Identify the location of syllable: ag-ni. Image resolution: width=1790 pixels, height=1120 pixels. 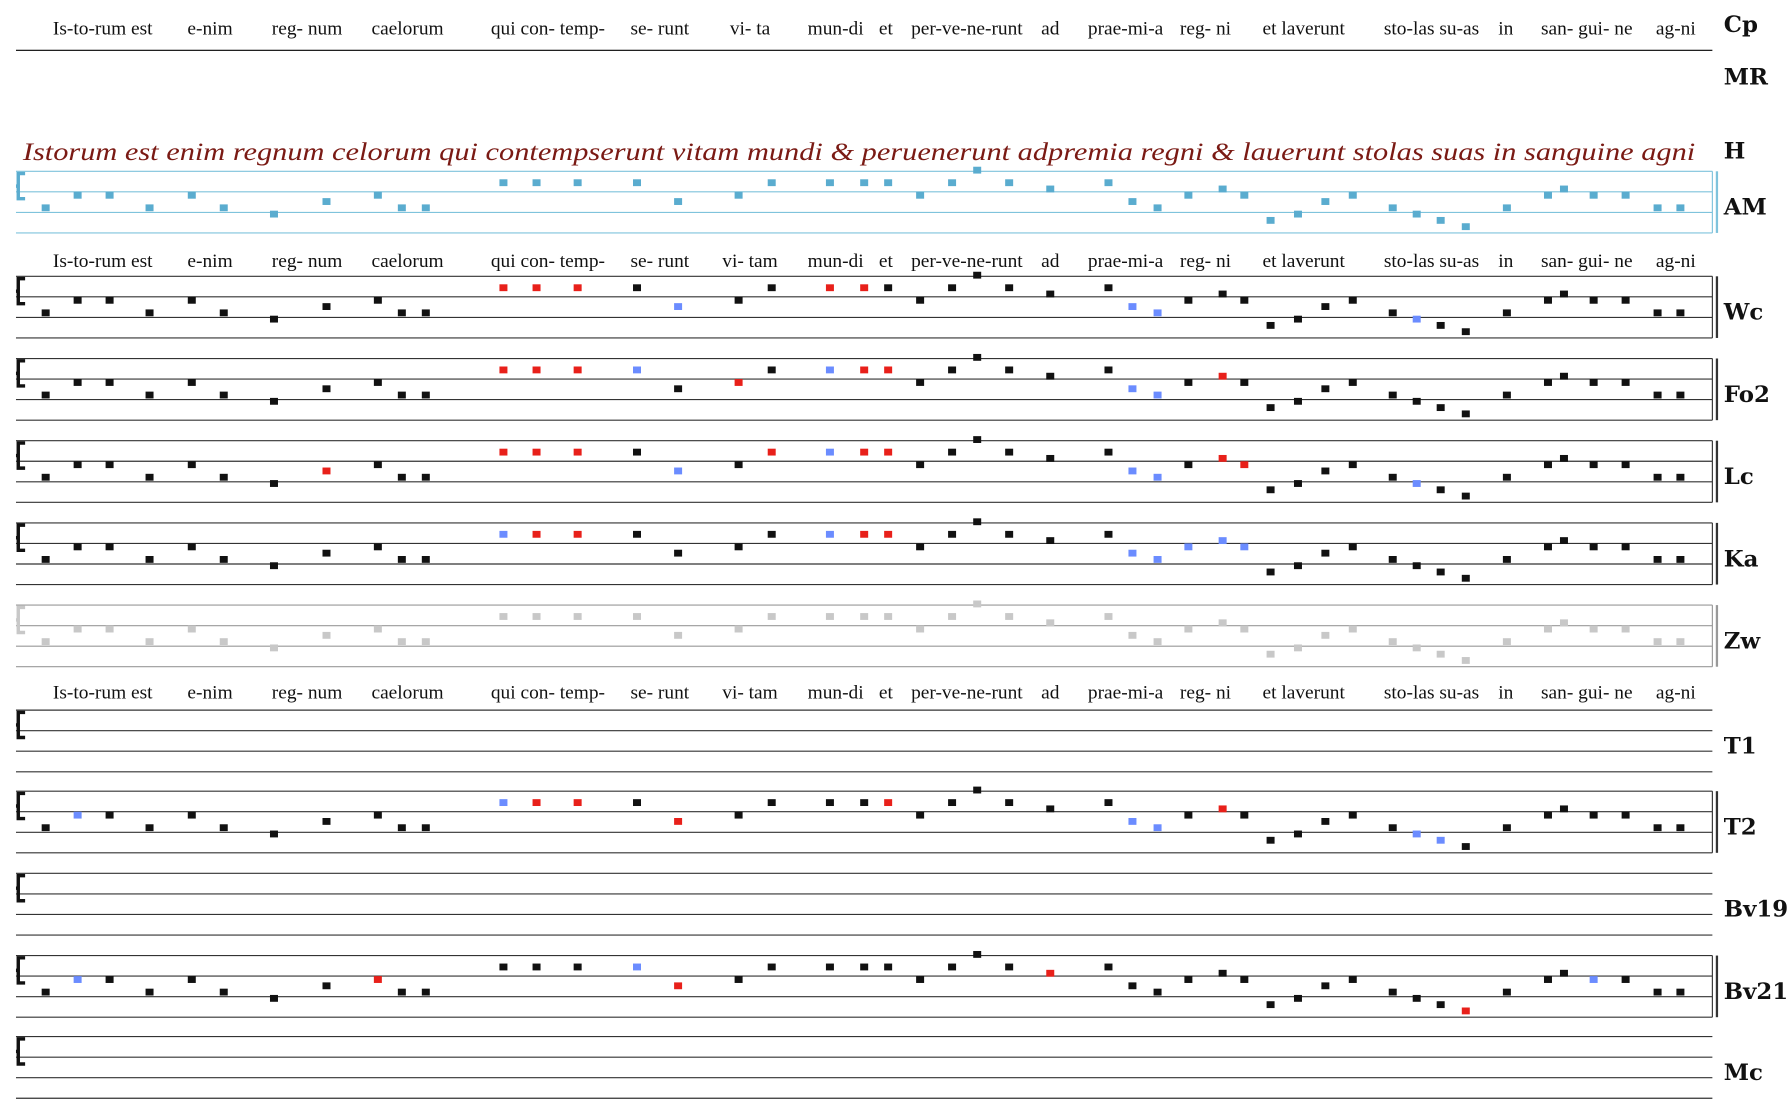
(1676, 261).